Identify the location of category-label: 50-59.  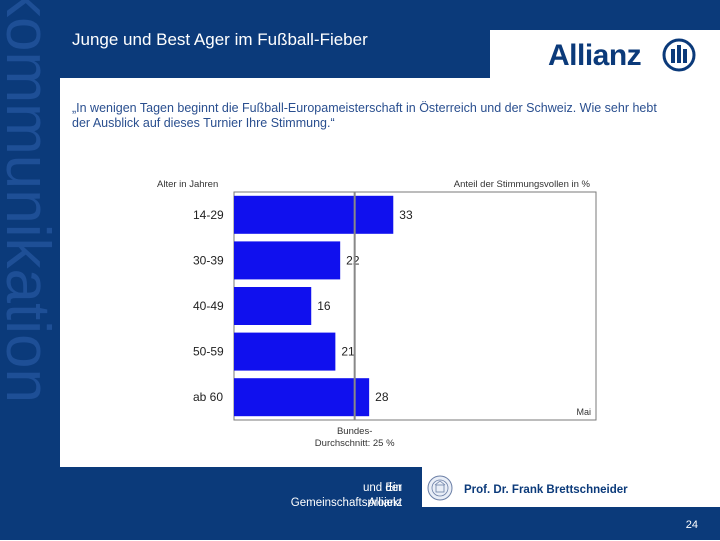
(208, 352).